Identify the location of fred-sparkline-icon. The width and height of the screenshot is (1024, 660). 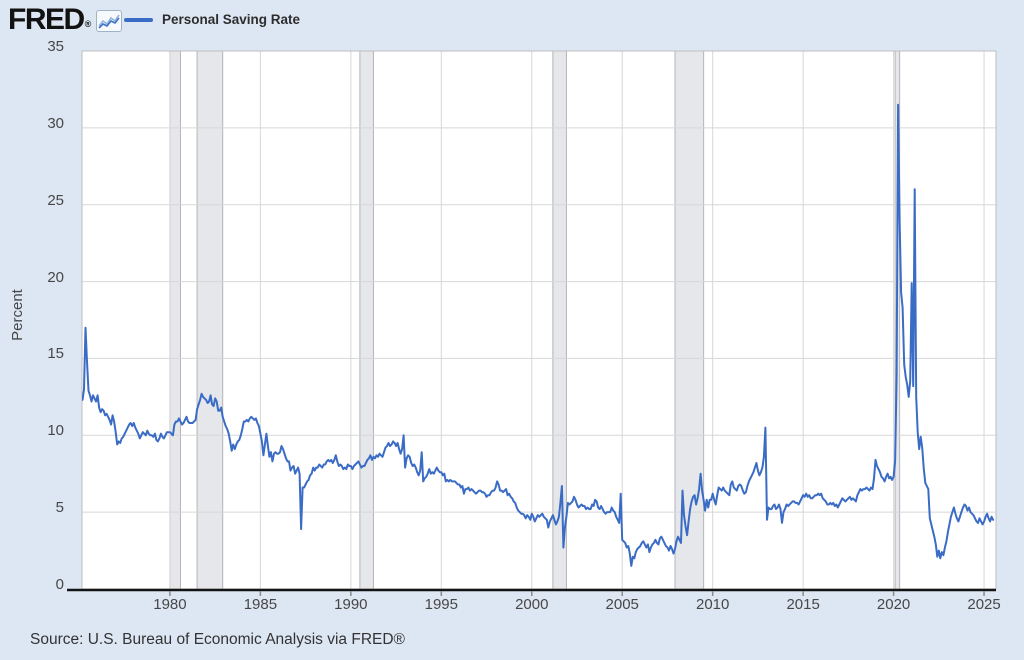
(109, 21).